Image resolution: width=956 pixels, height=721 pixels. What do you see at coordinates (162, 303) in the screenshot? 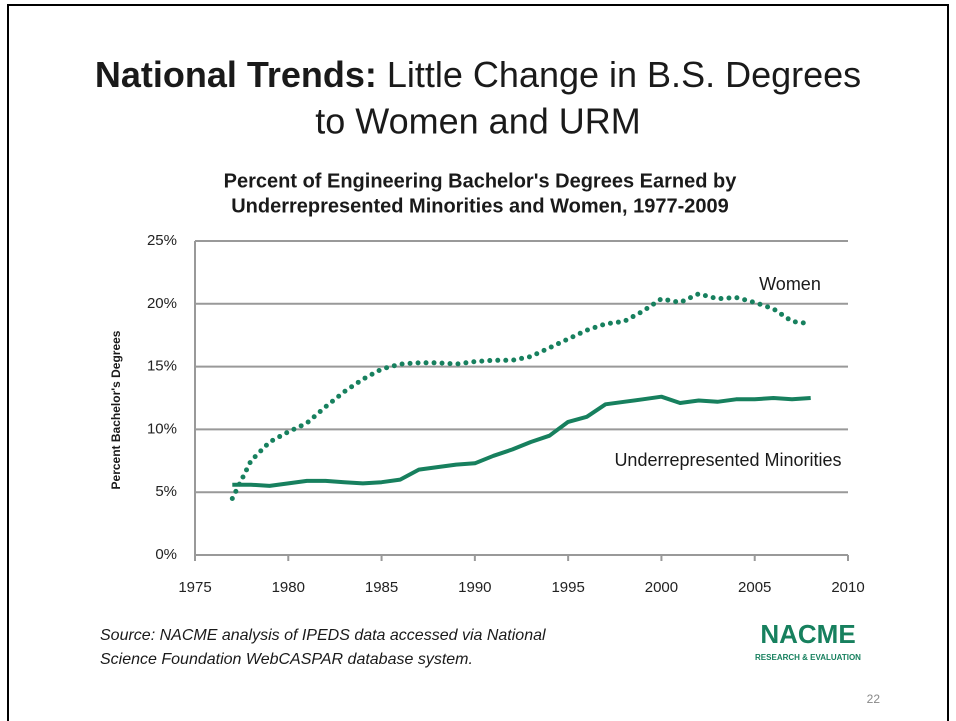
I see `y-tick-label: 20%` at bounding box center [162, 303].